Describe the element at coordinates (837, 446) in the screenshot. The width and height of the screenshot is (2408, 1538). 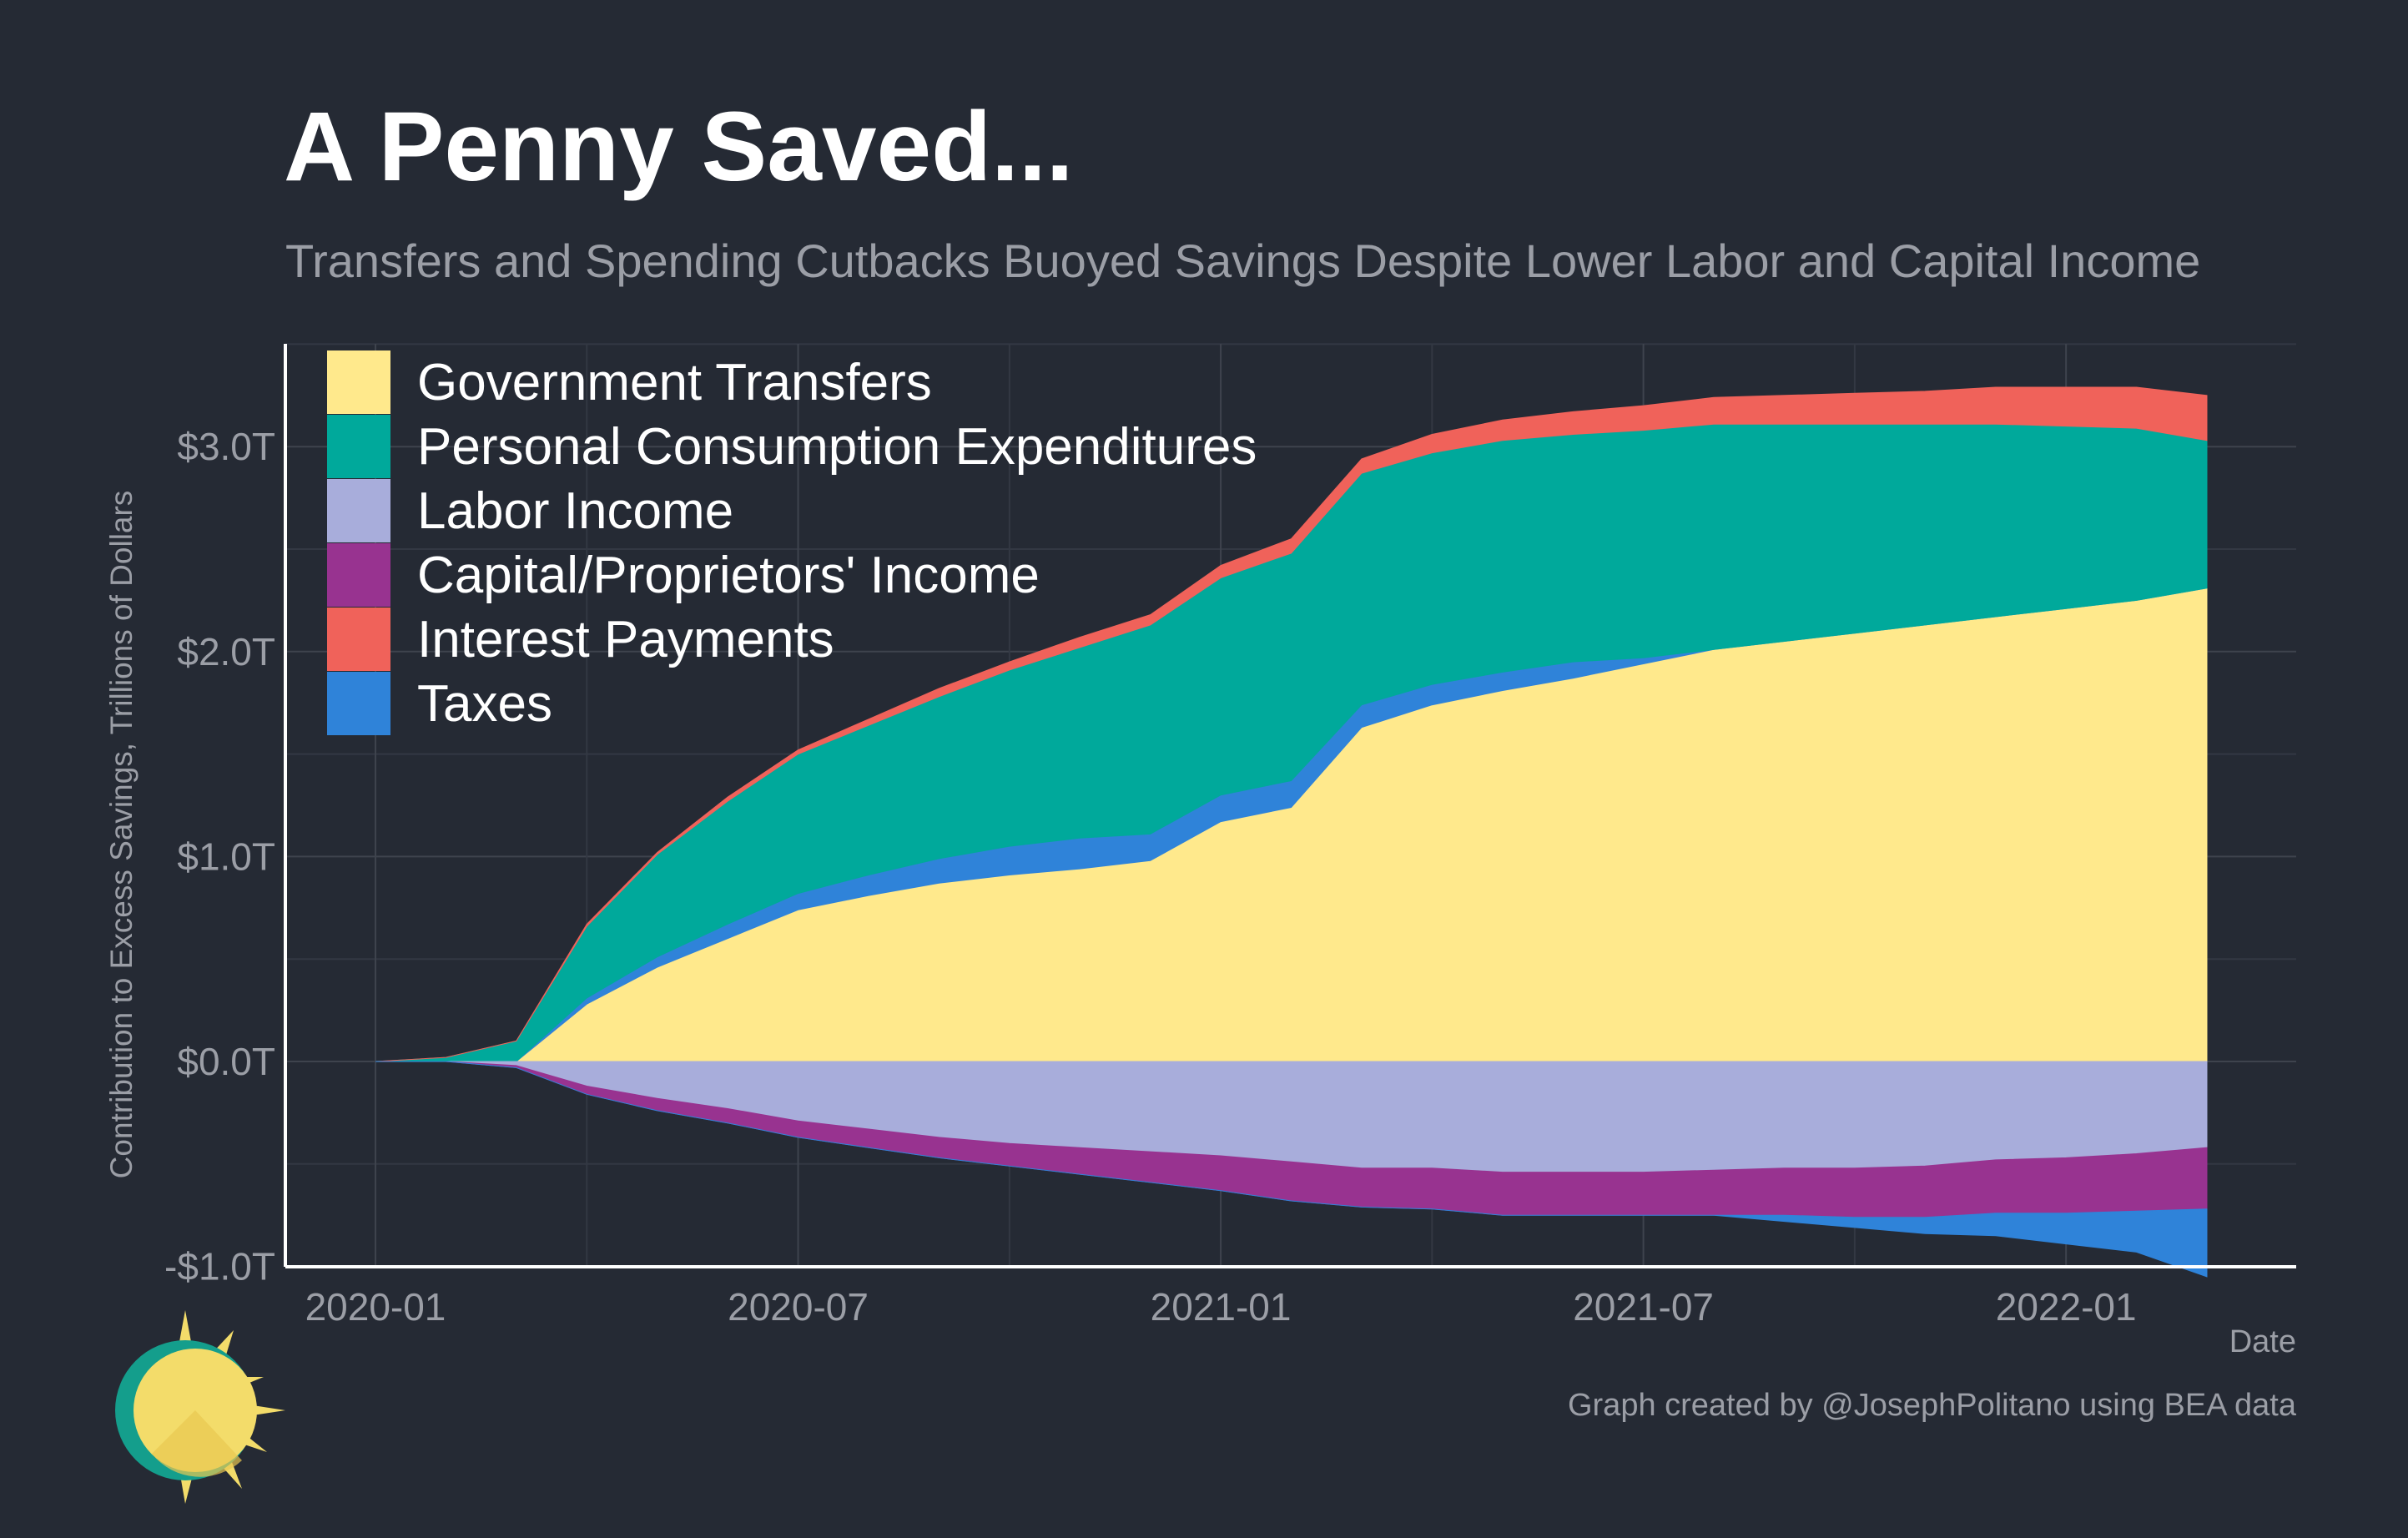
I see `legend-label: Personal Consumption Expenditures` at that location.